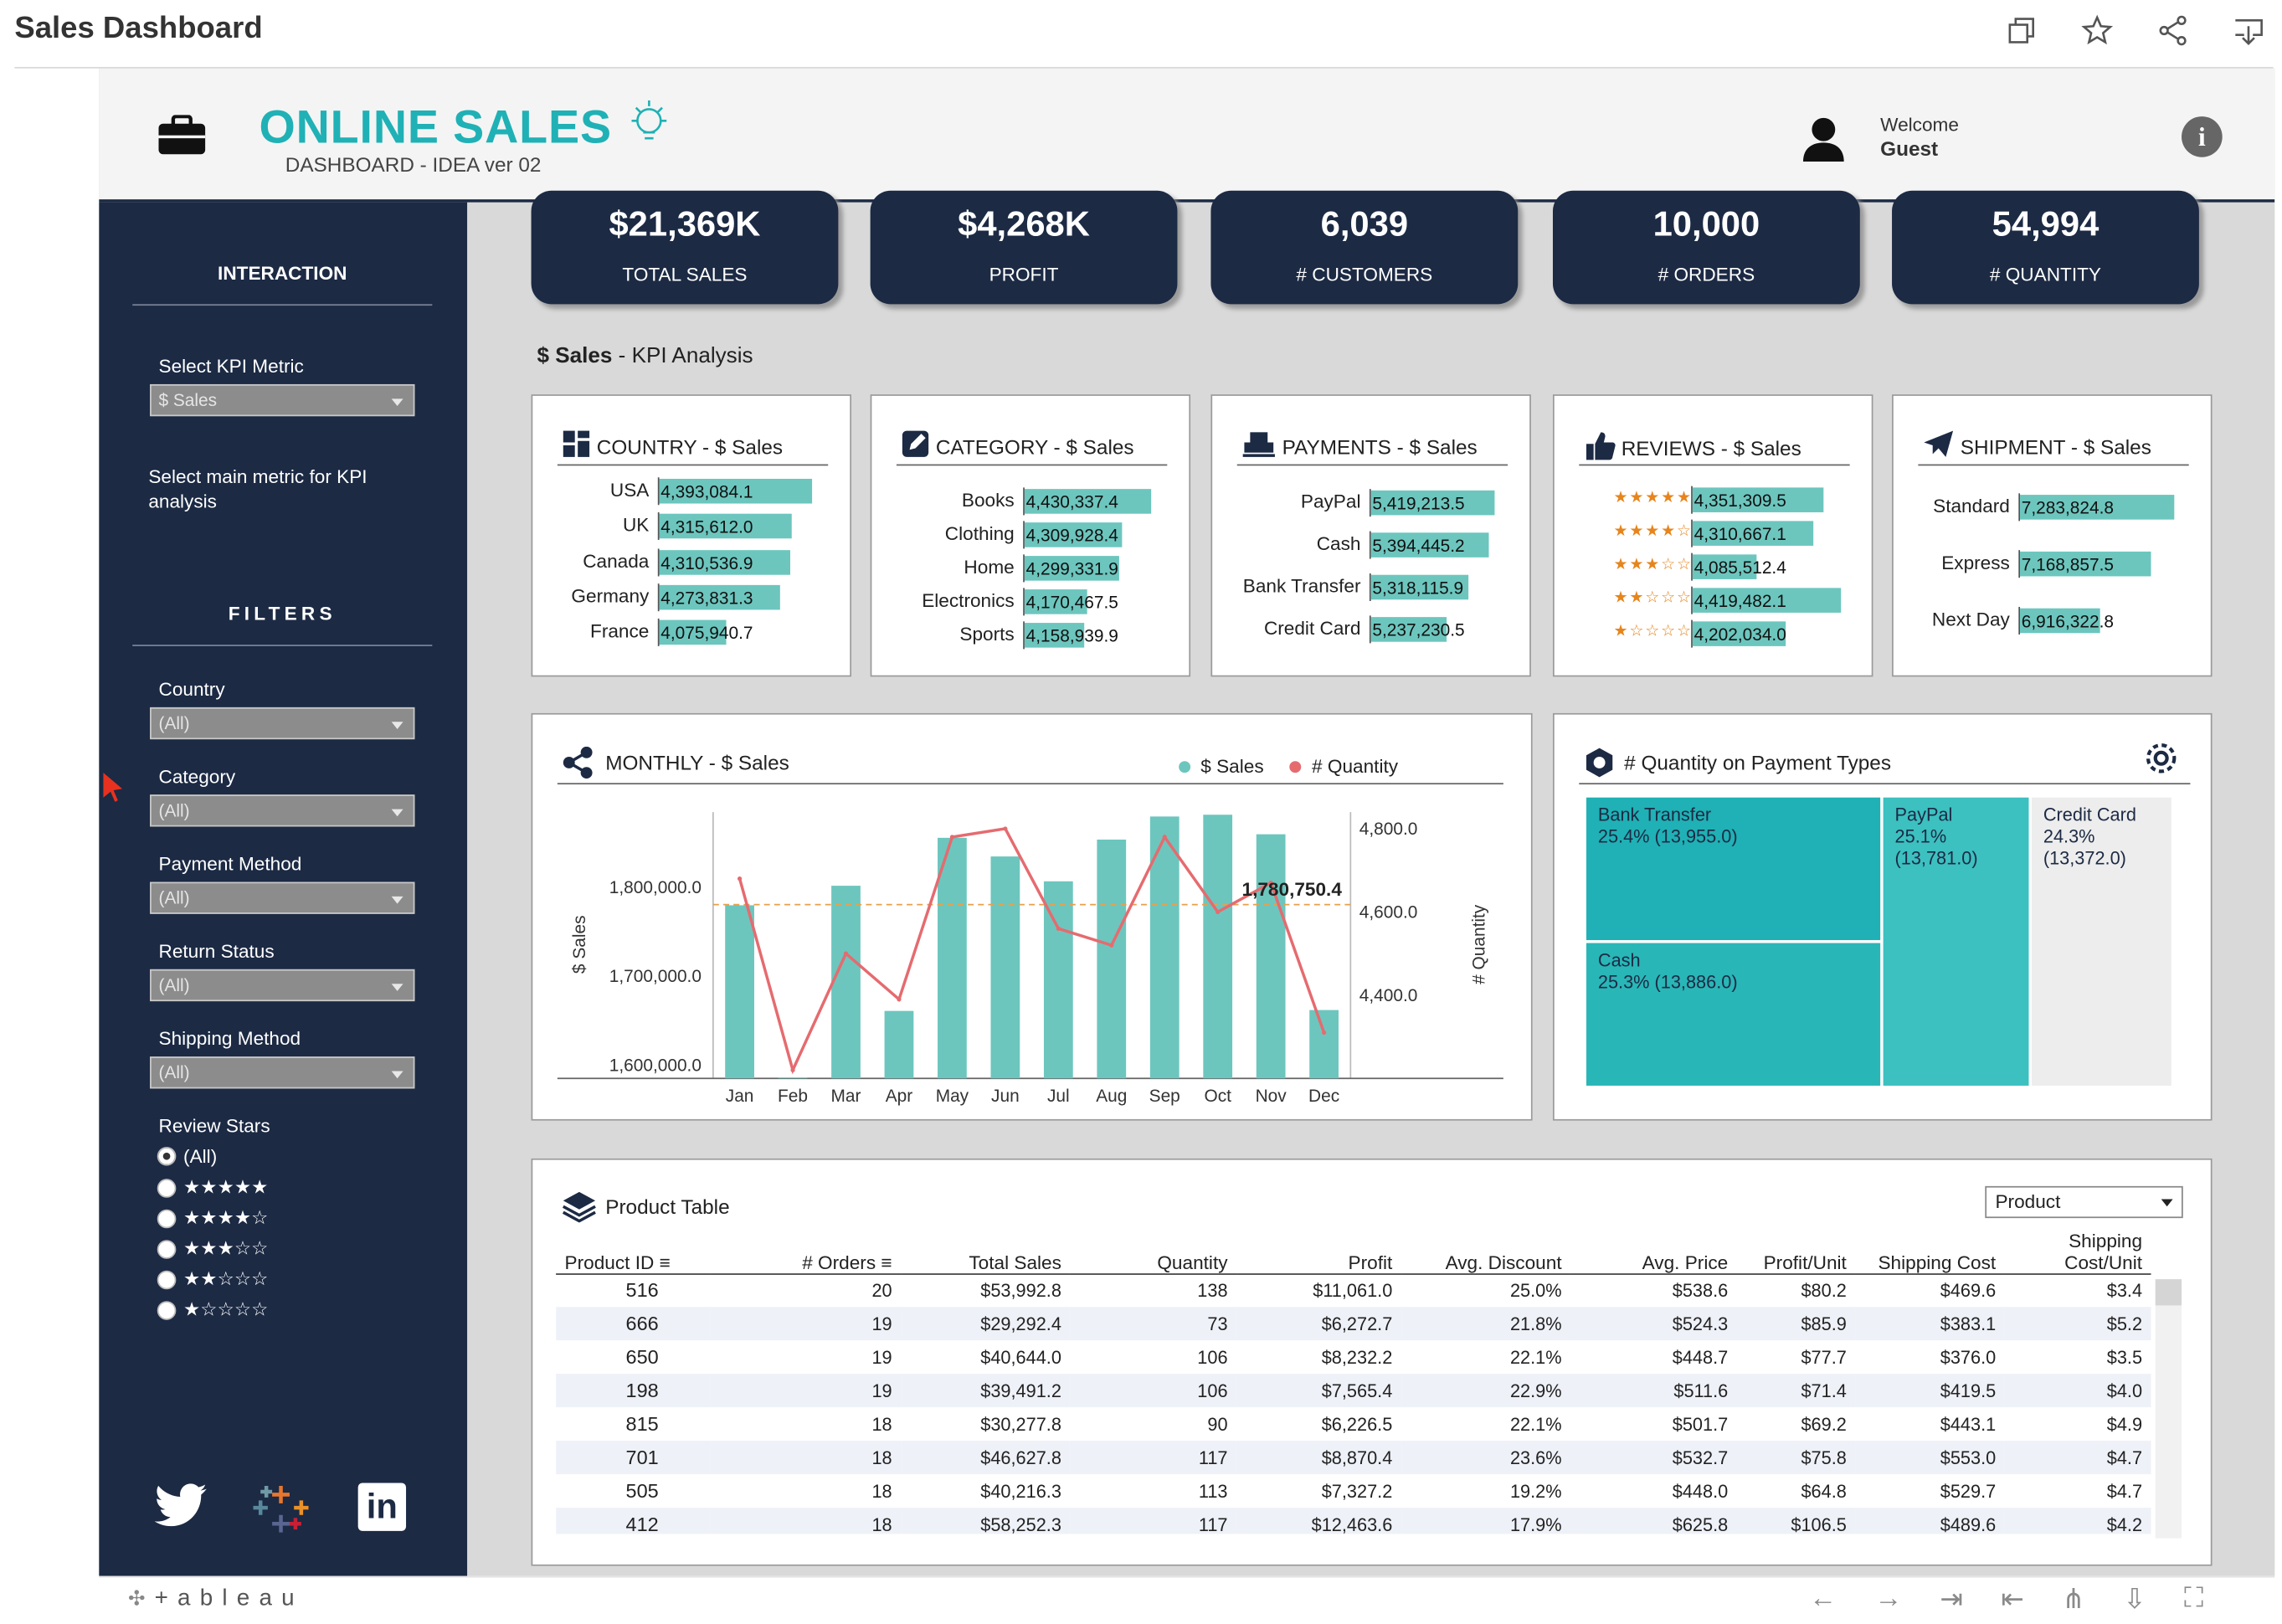 The width and height of the screenshot is (2282, 1624). I want to click on column-header: Quantity, so click(1153, 1247).